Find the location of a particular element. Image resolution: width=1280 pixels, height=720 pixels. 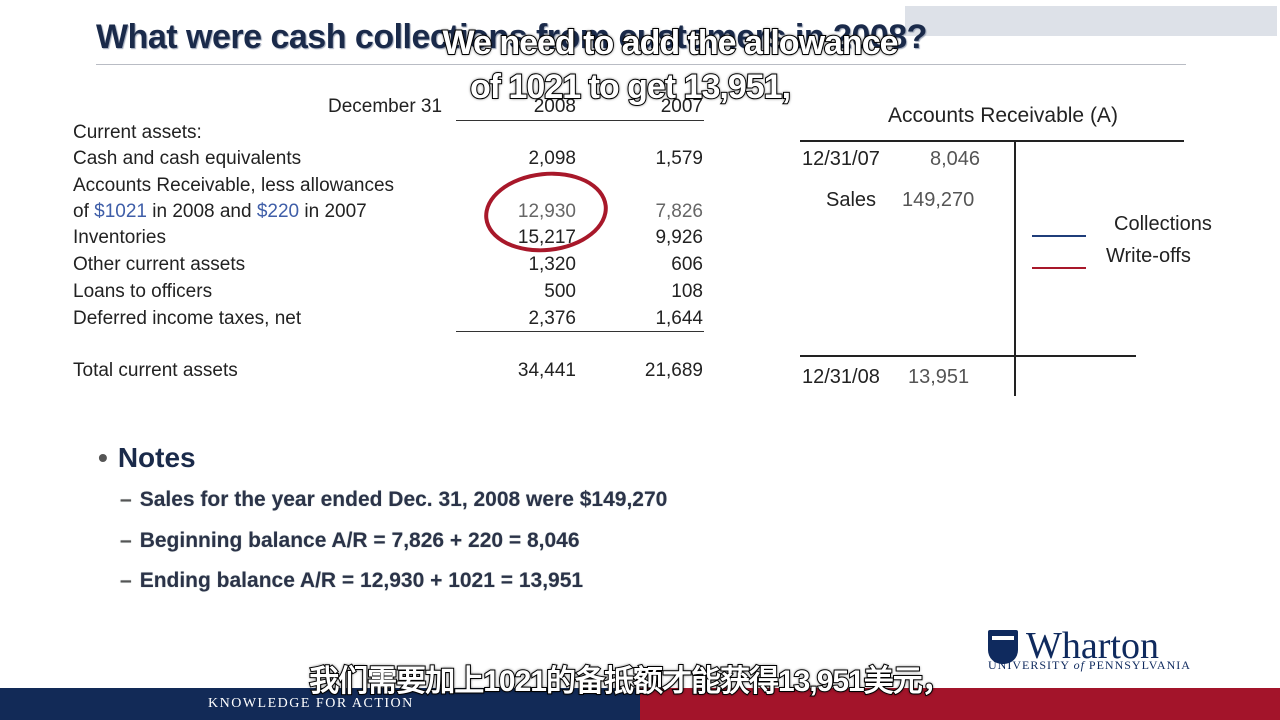

row-label-cash: Cash and cash equivalents is located at coordinates (187, 158).